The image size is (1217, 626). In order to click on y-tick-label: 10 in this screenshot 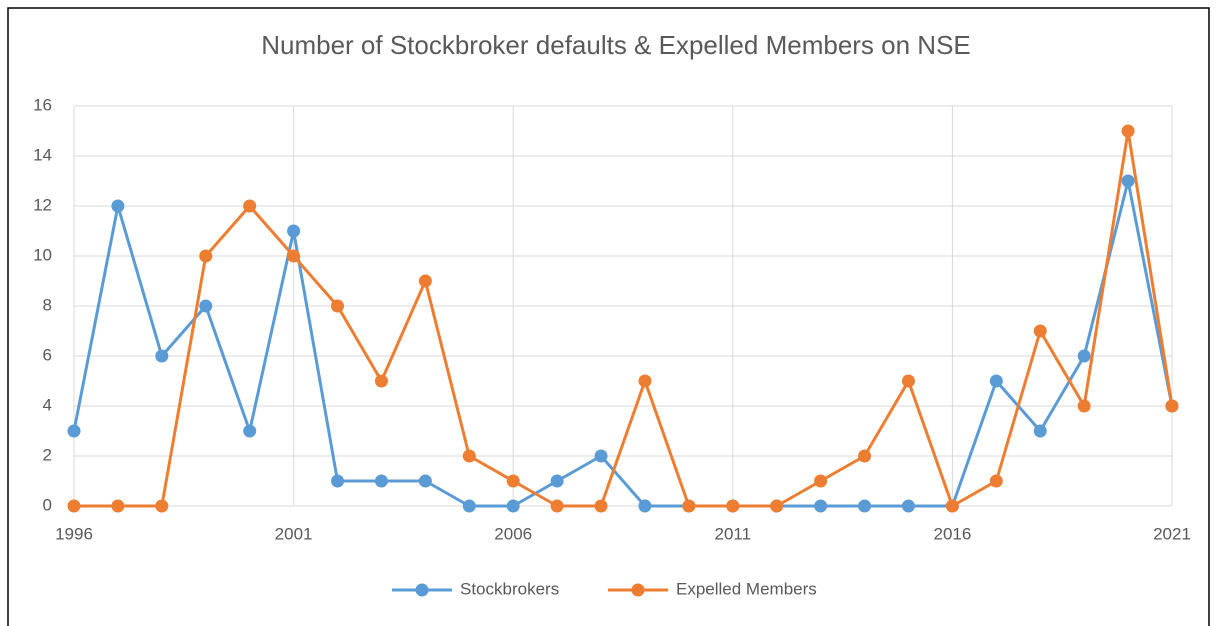, I will do `click(42, 254)`.